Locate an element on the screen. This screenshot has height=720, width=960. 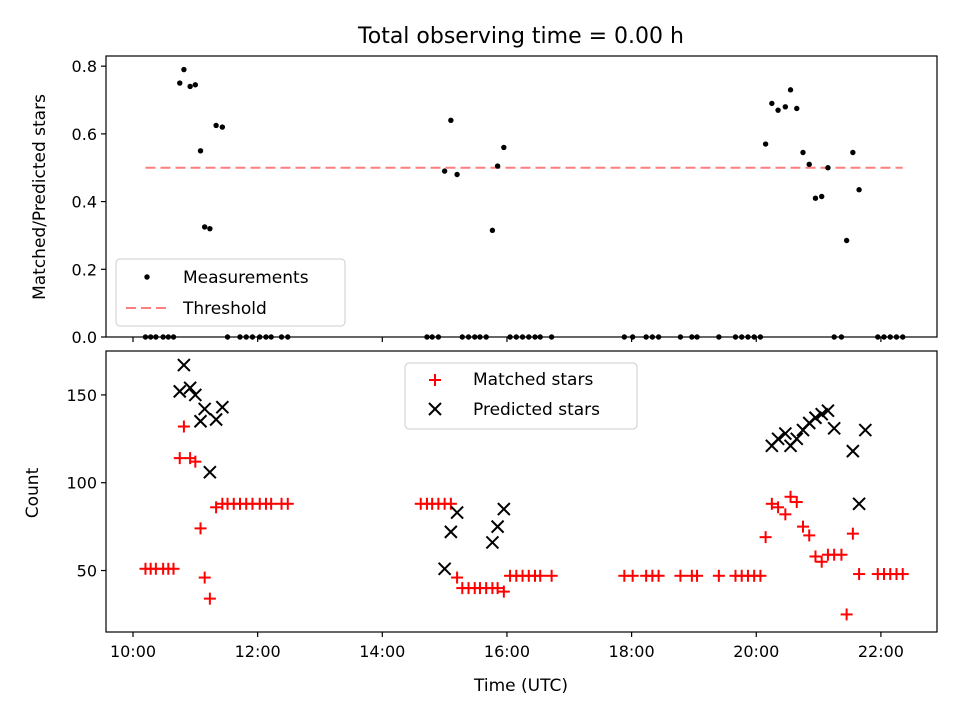
bottom-y-axis-label: Count is located at coordinates (33, 492).